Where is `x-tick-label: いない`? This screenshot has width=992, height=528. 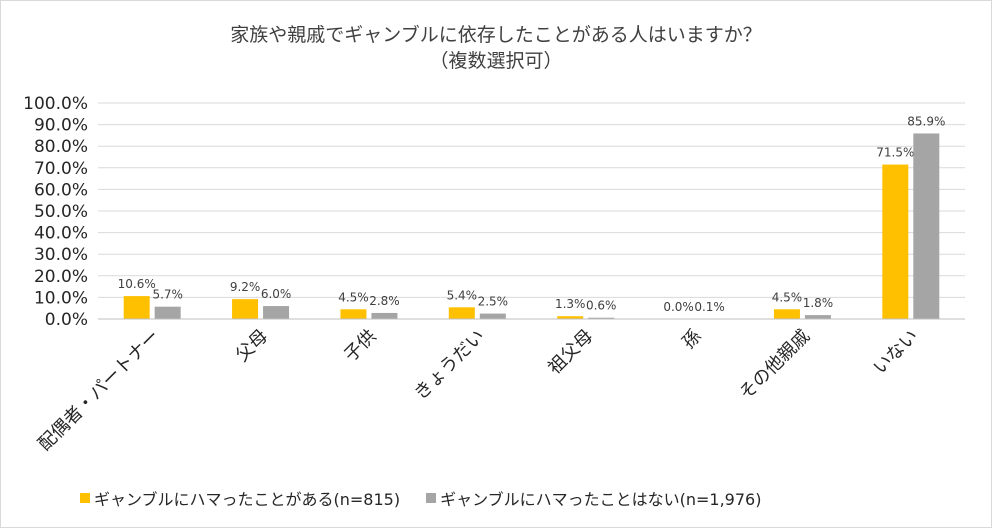 x-tick-label: いない is located at coordinates (895, 352).